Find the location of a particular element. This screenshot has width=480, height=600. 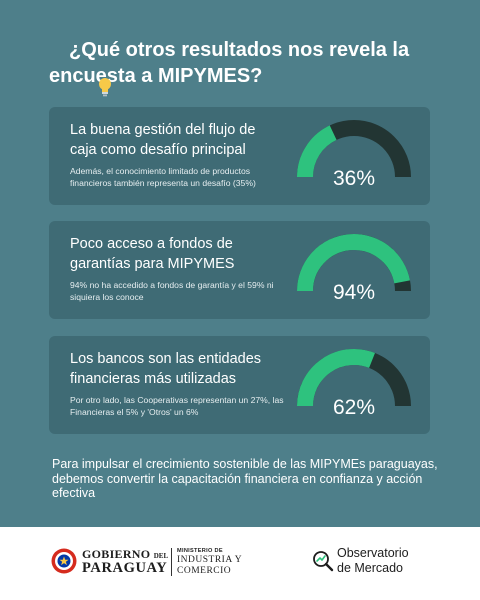

ministerio-line1: MINISTERIO DE is located at coordinates (200, 551).